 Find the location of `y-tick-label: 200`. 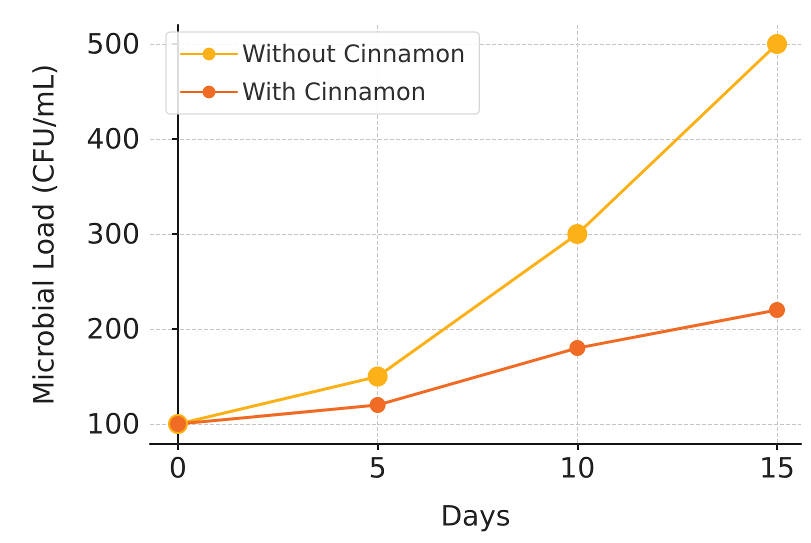

y-tick-label: 200 is located at coordinates (113, 329).